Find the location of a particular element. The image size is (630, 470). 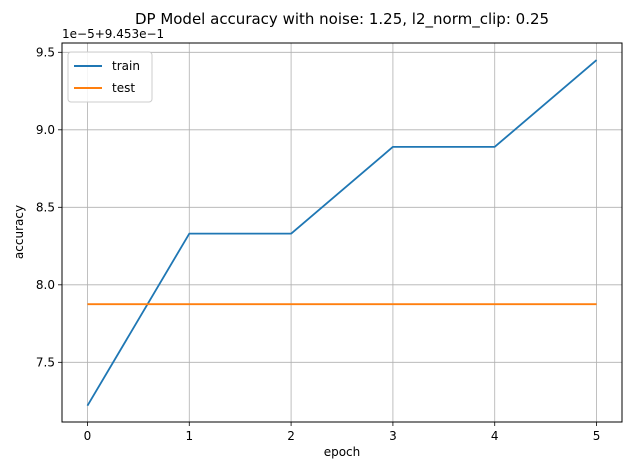

x-axis-ticks: 0 1 2 3 4 5 is located at coordinates (342, 432).